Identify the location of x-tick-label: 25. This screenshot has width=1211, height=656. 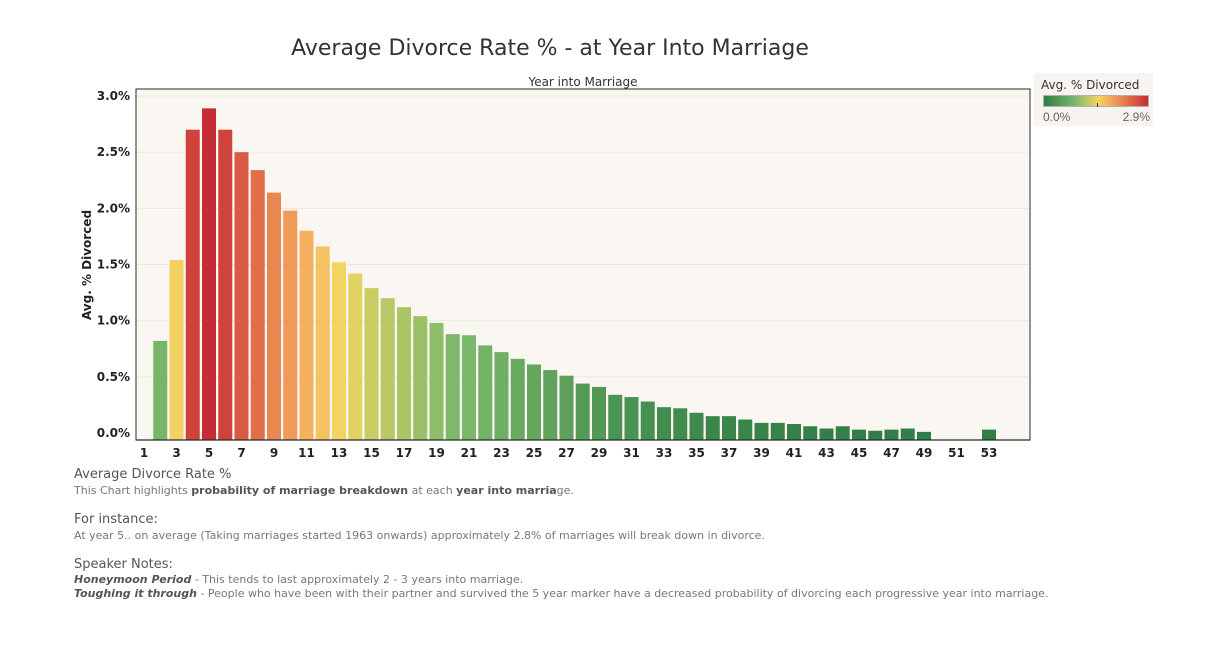
(534, 453).